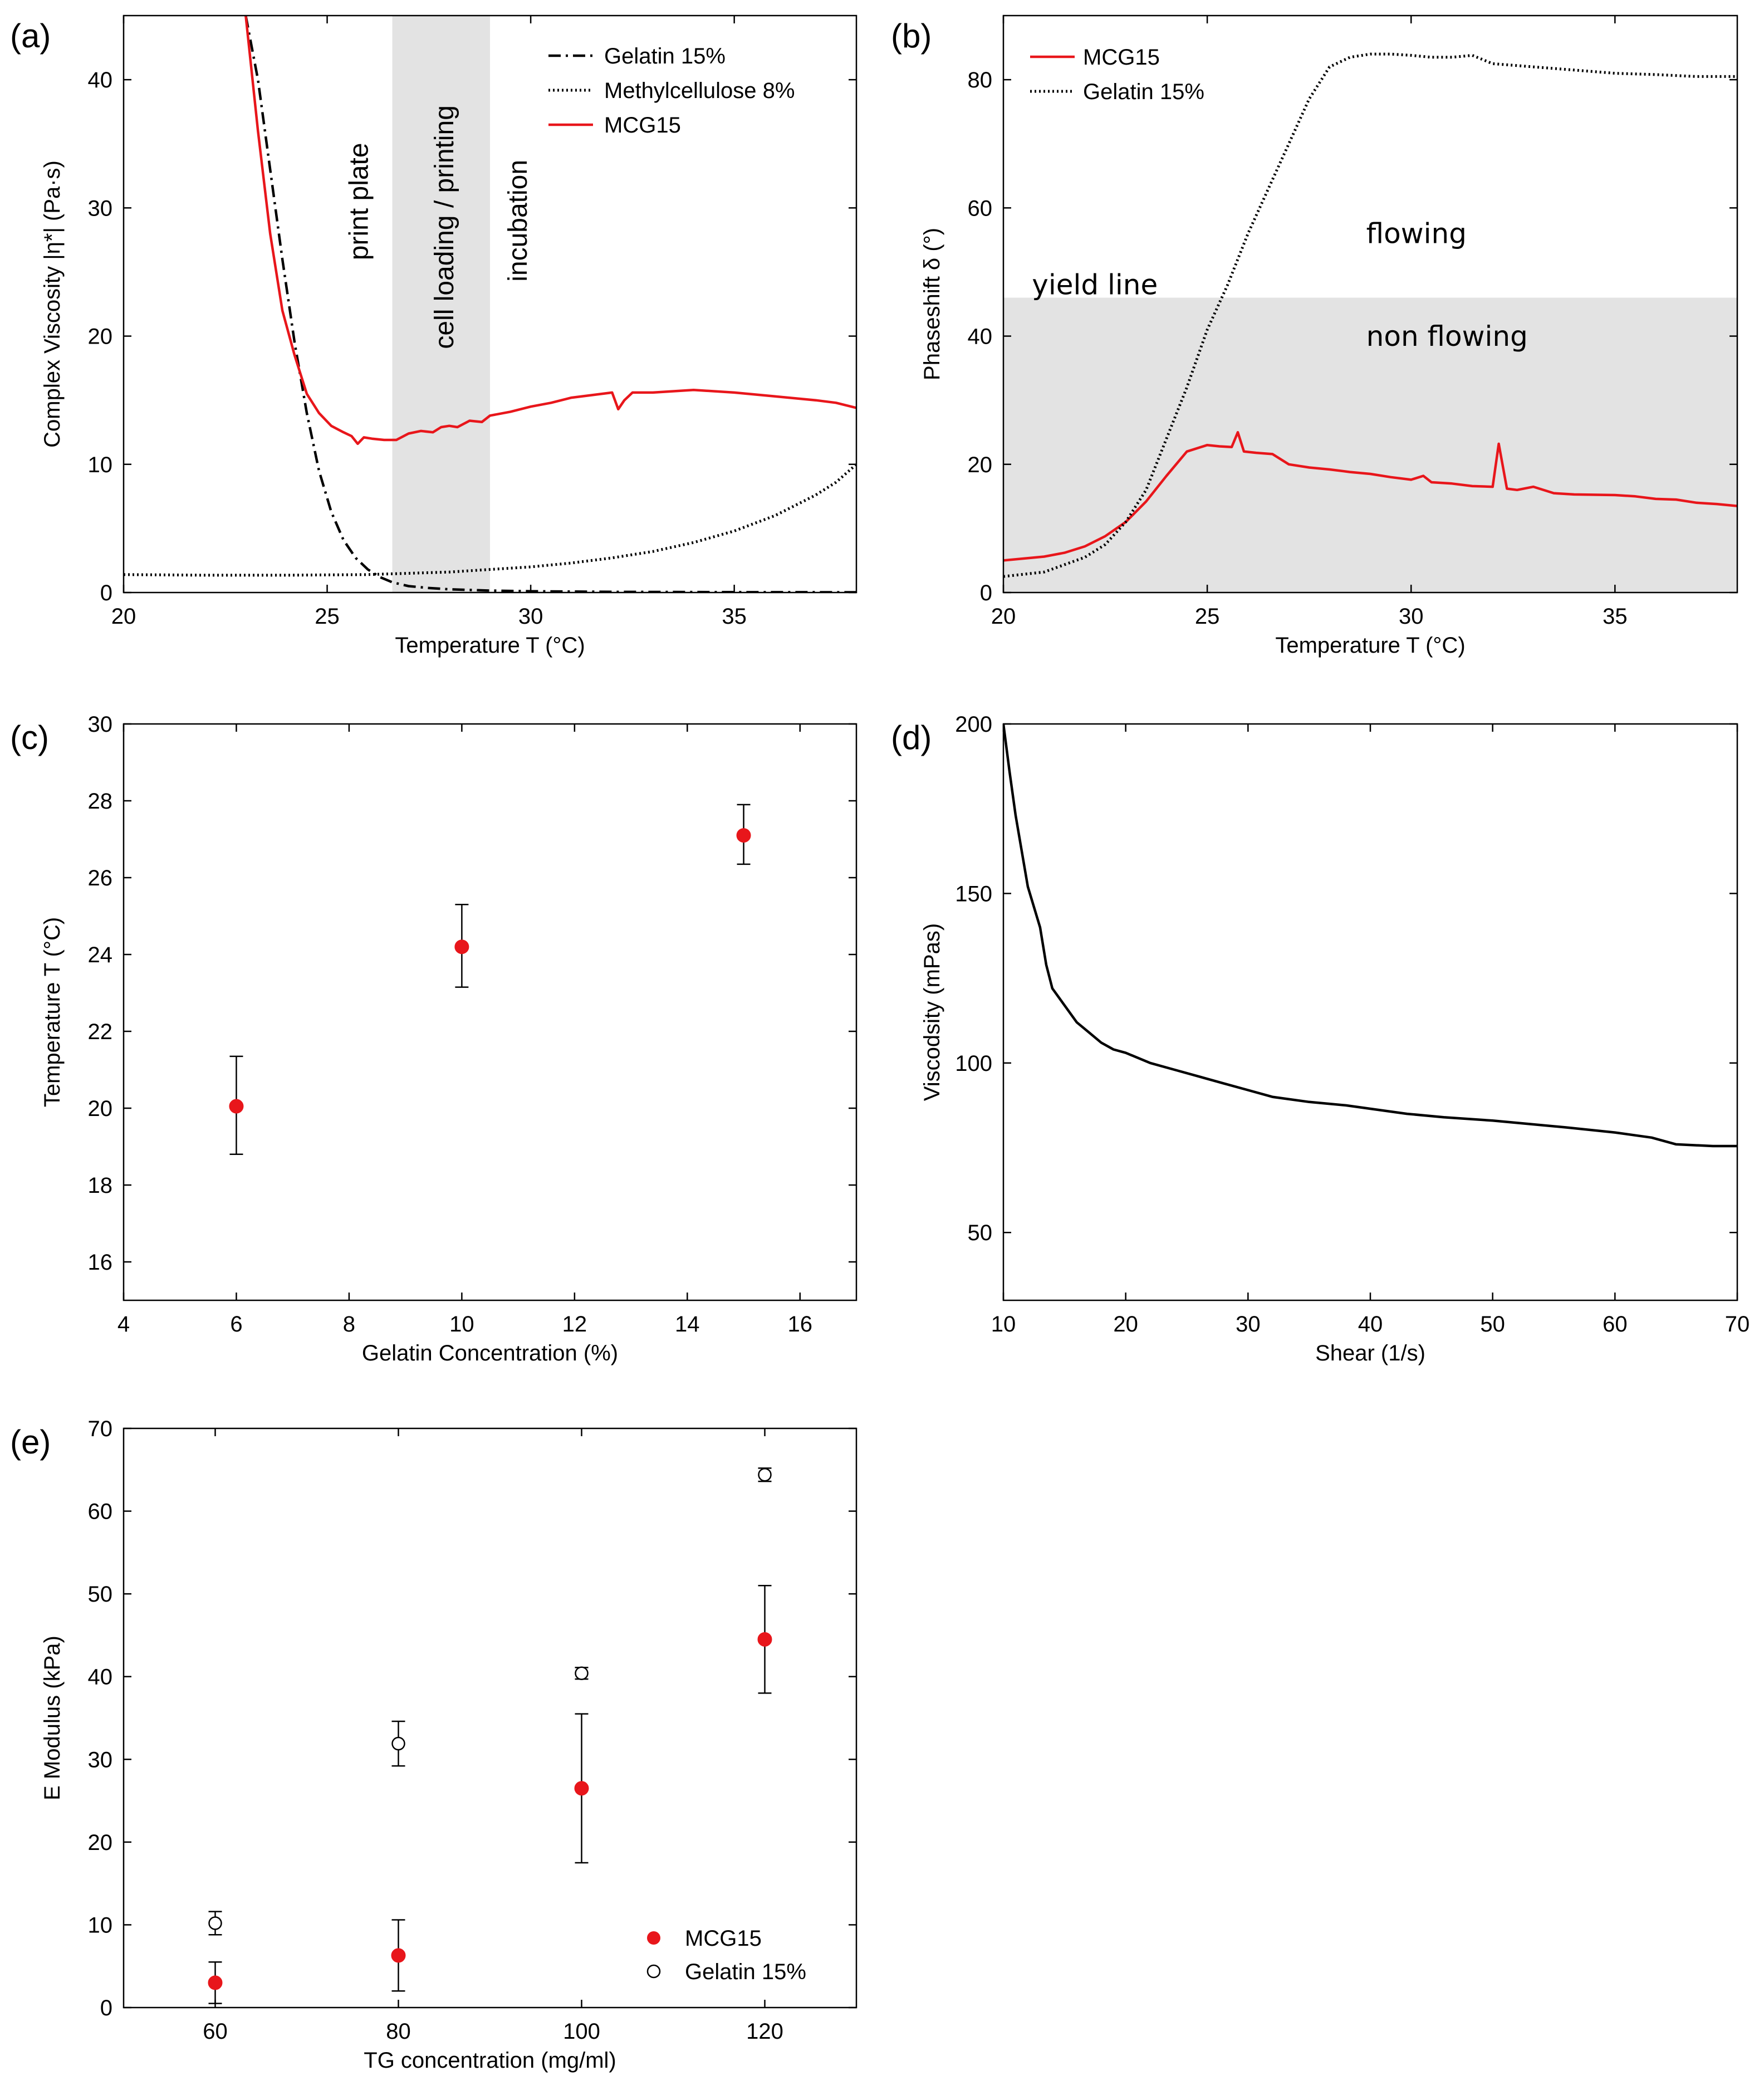 The width and height of the screenshot is (1764, 2100). I want to click on legend-label: Methylcellulose 8%, so click(699, 91).